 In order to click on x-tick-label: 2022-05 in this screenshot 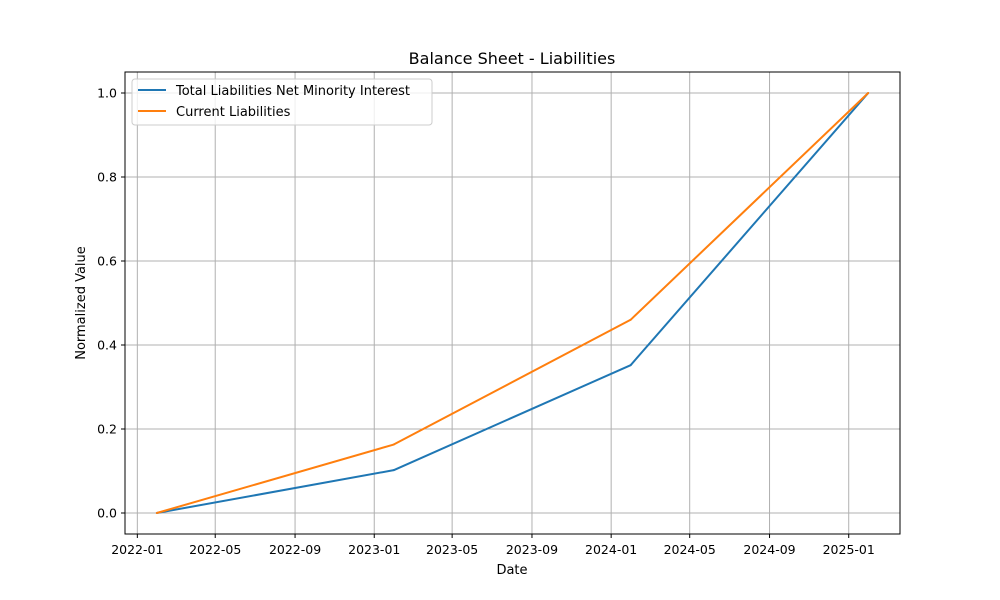, I will do `click(215, 549)`.